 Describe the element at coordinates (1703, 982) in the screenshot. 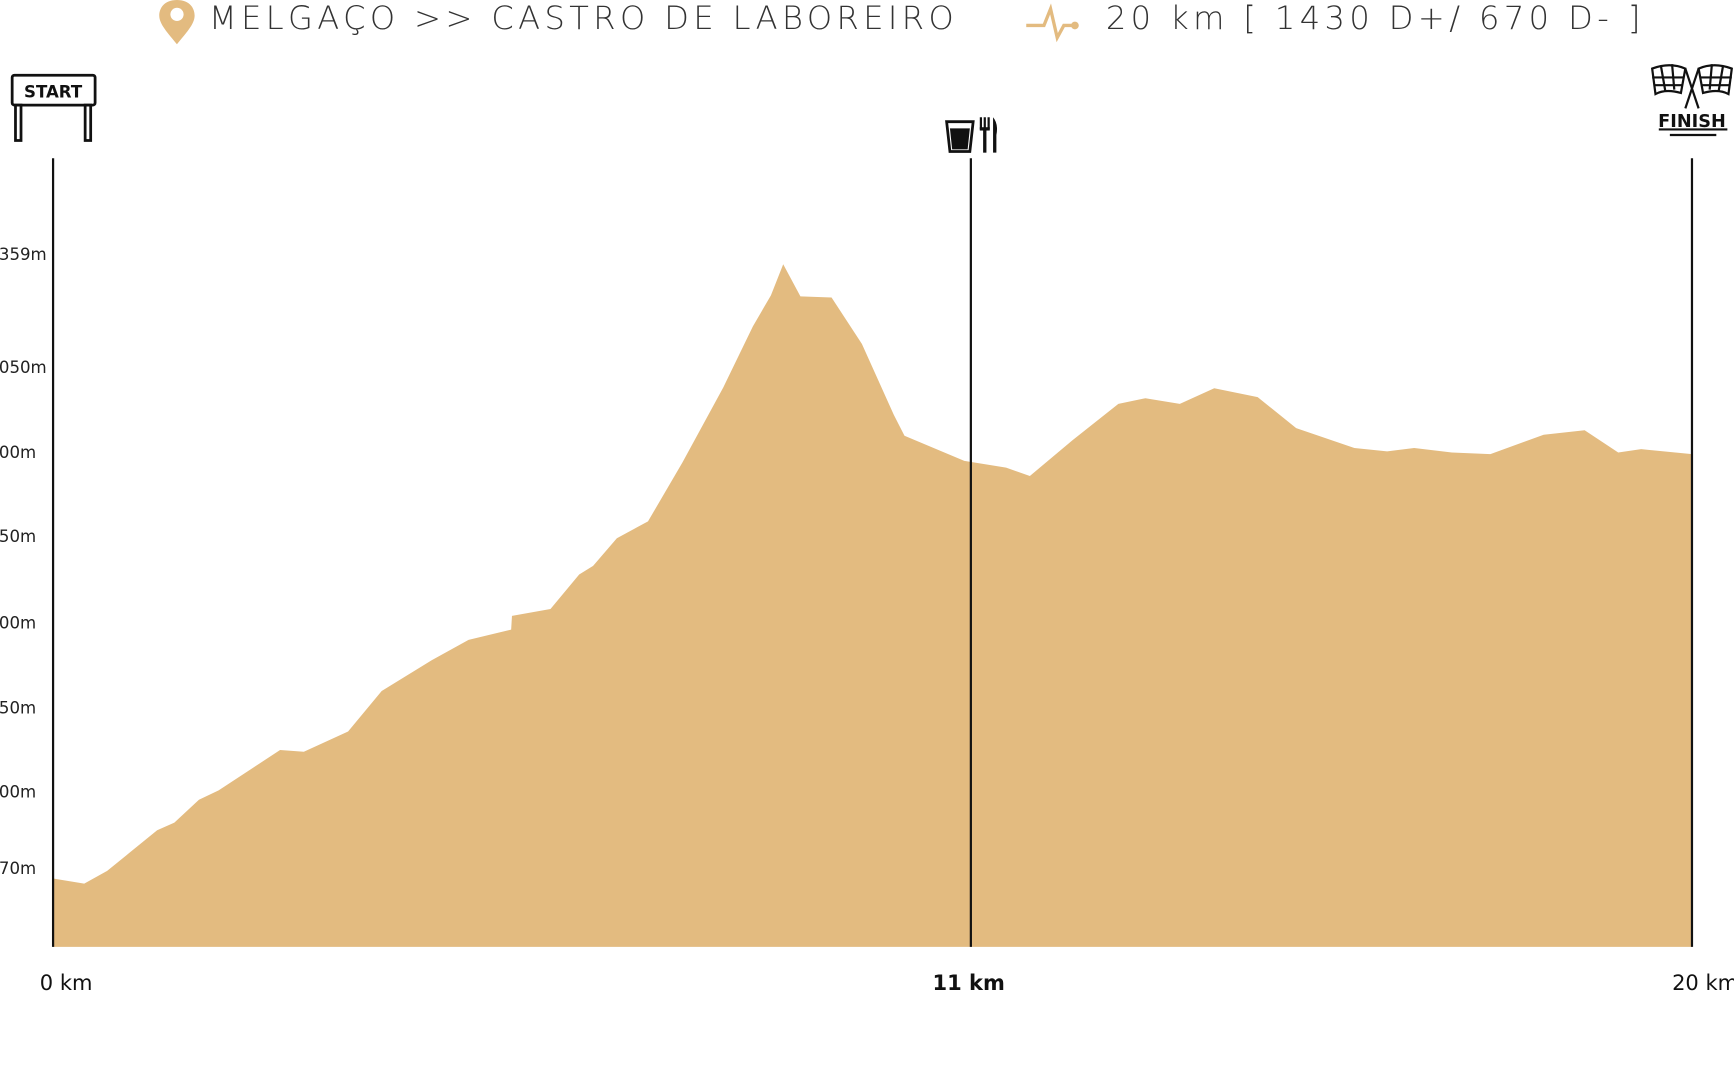

I see `x-tick-label: 20 km` at that location.